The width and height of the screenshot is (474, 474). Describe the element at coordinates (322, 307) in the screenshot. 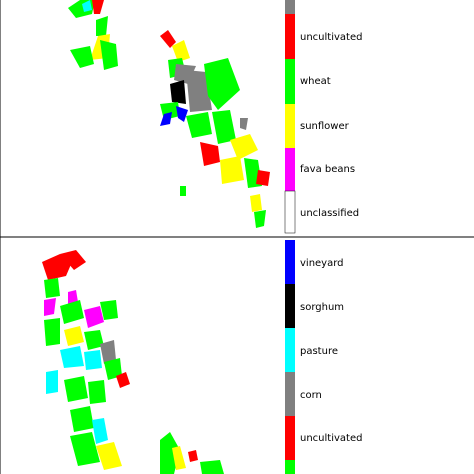

I see `legend-label: sorghum` at that location.